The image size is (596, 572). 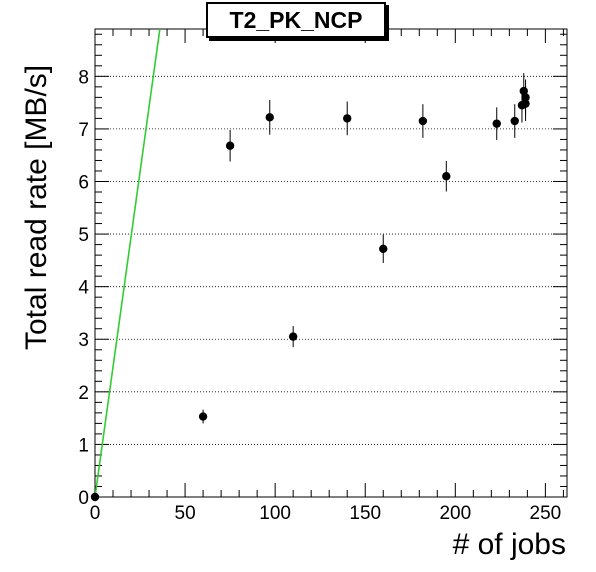 What do you see at coordinates (83, 288) in the screenshot?
I see `y-tick-label: 4` at bounding box center [83, 288].